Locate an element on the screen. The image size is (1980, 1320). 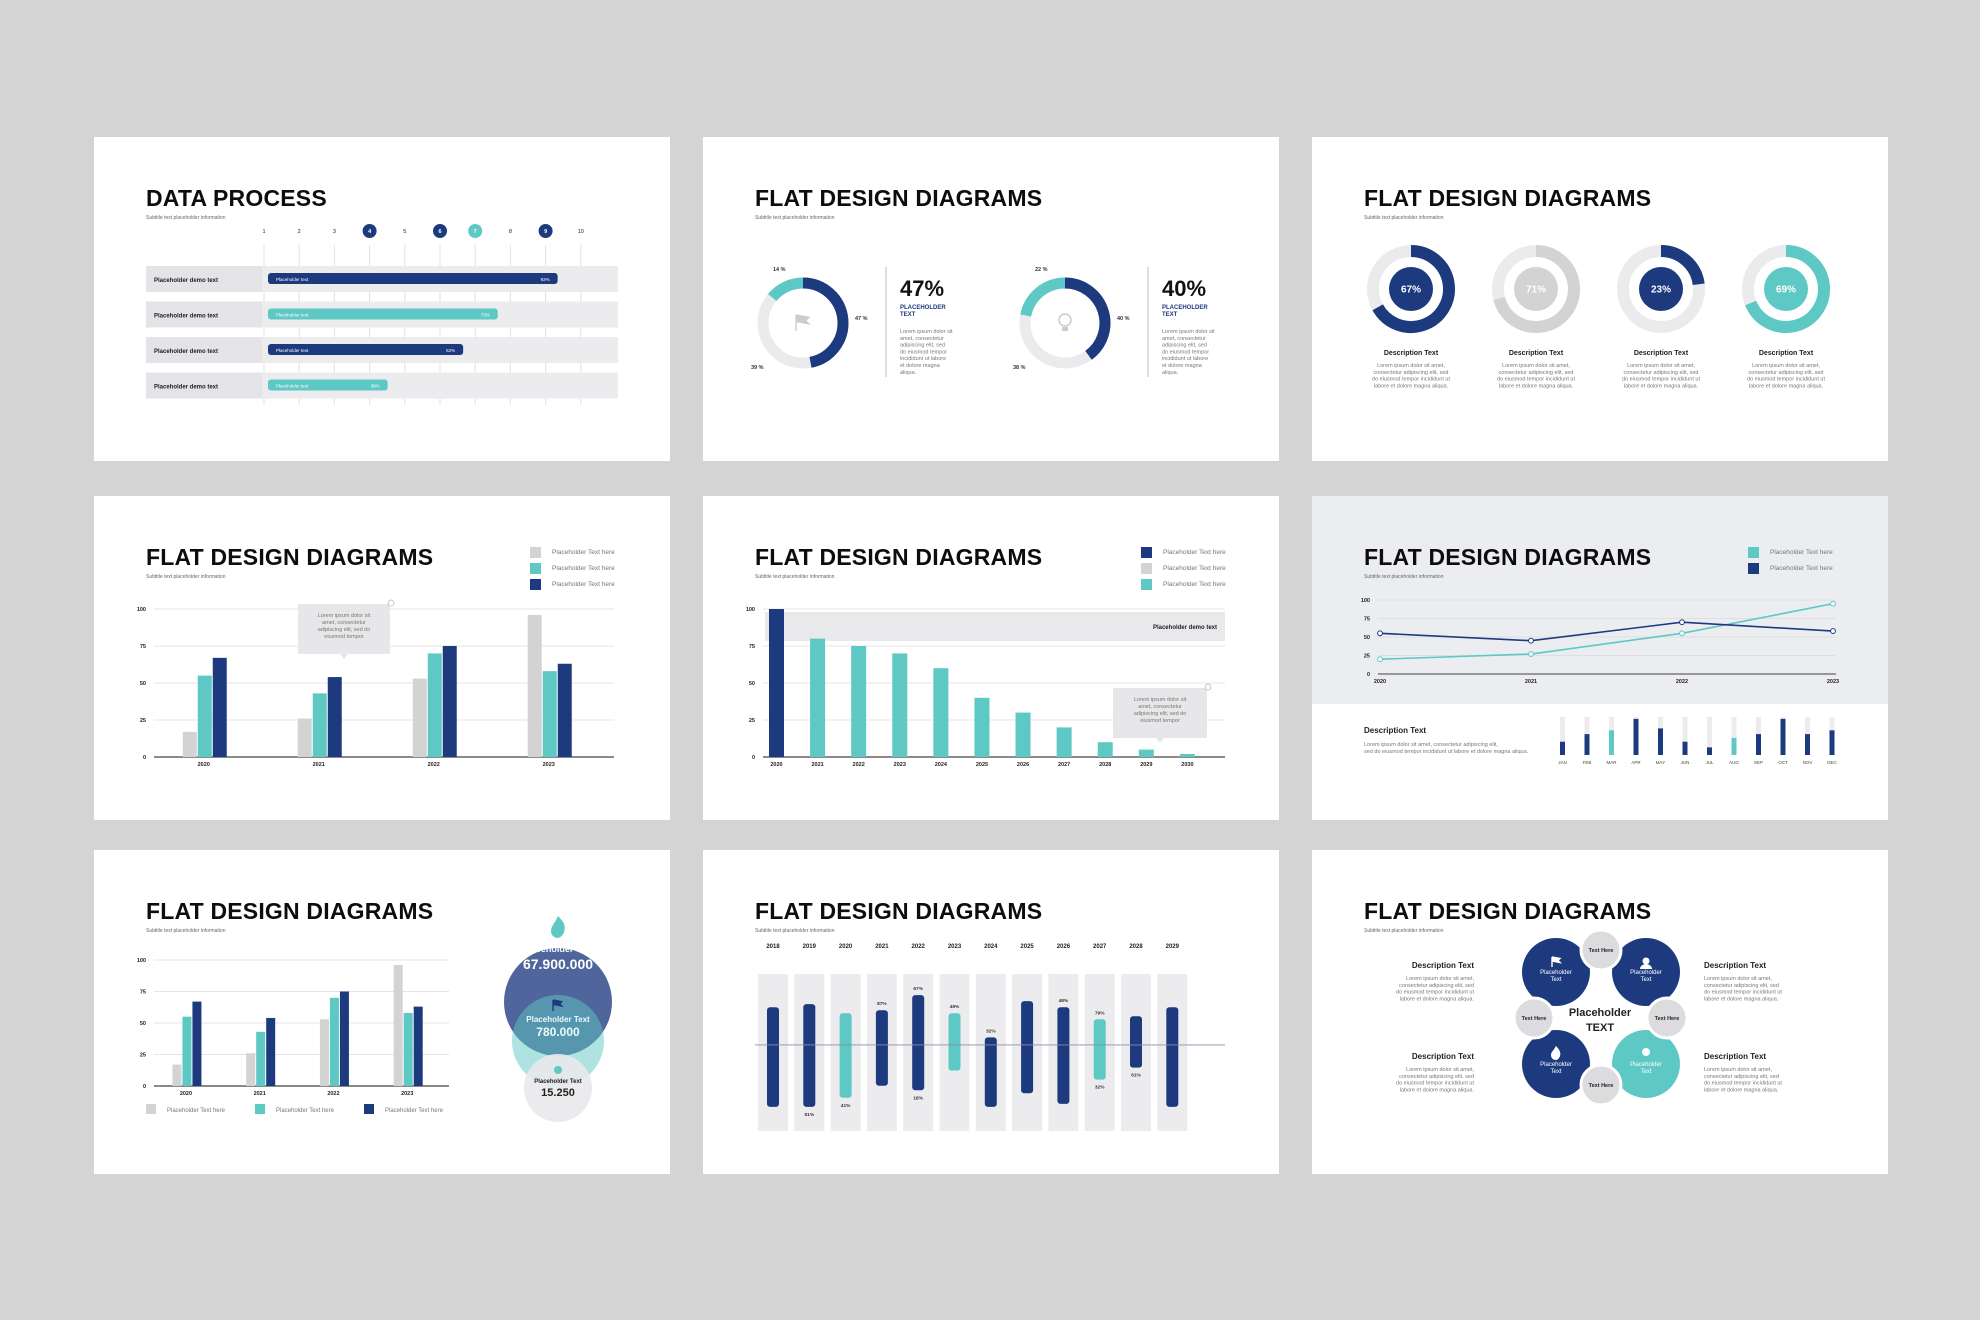
y-tick-label: 50 is located at coordinates (143, 684).